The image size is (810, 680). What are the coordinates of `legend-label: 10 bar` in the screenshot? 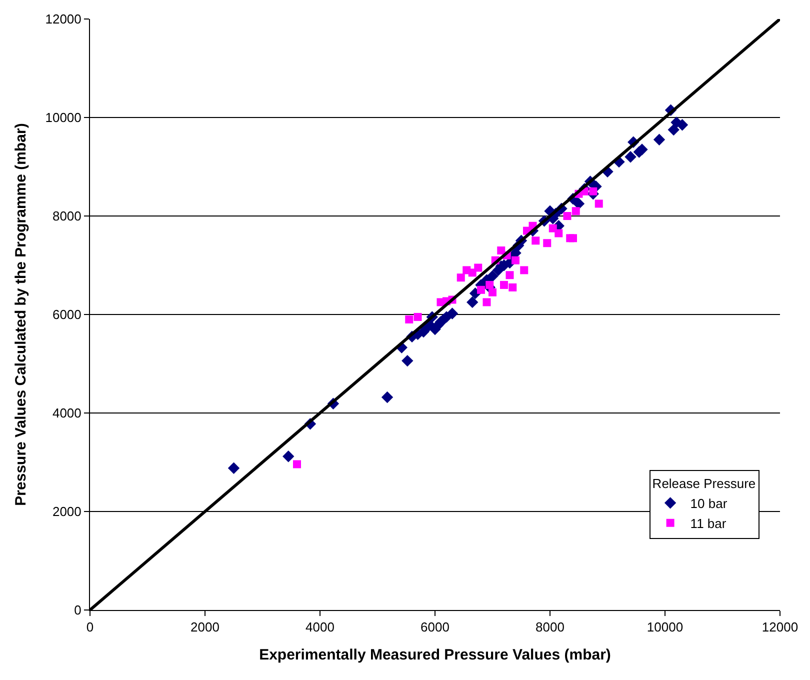 It's located at (709, 503).